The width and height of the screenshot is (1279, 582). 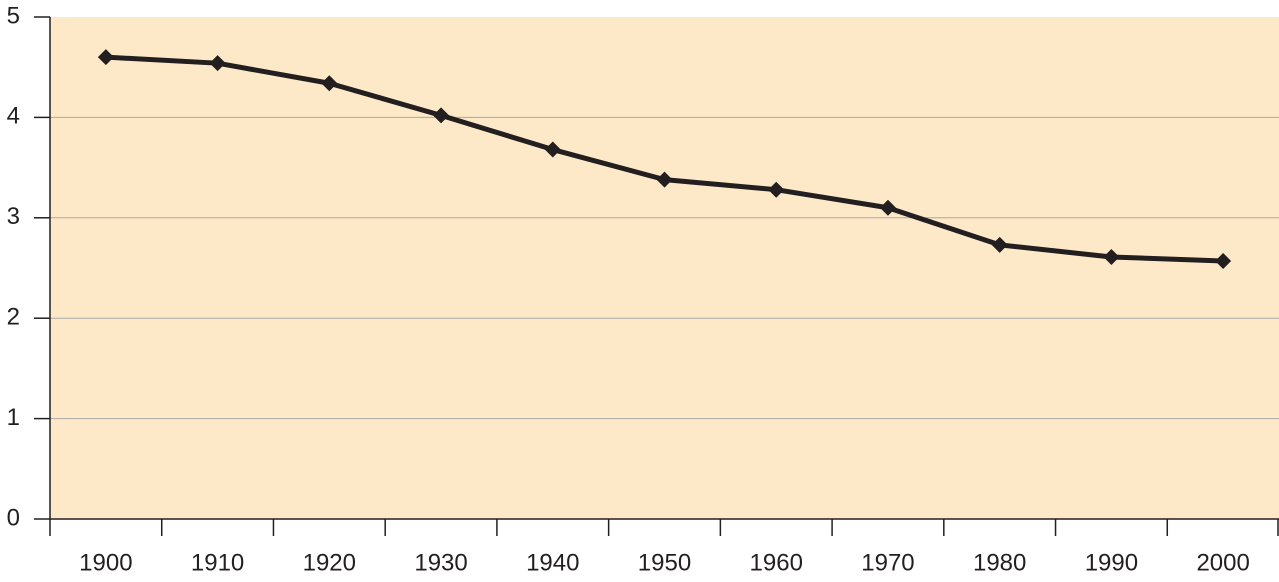 I want to click on y-tick-label: 3, so click(x=13, y=216).